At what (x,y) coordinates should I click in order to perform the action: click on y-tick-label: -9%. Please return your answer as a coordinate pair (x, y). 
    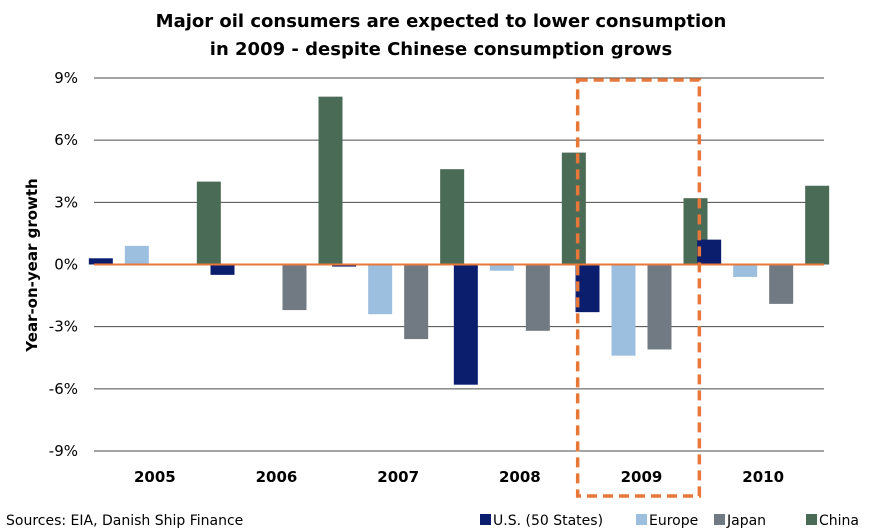
    Looking at the image, I should click on (63, 451).